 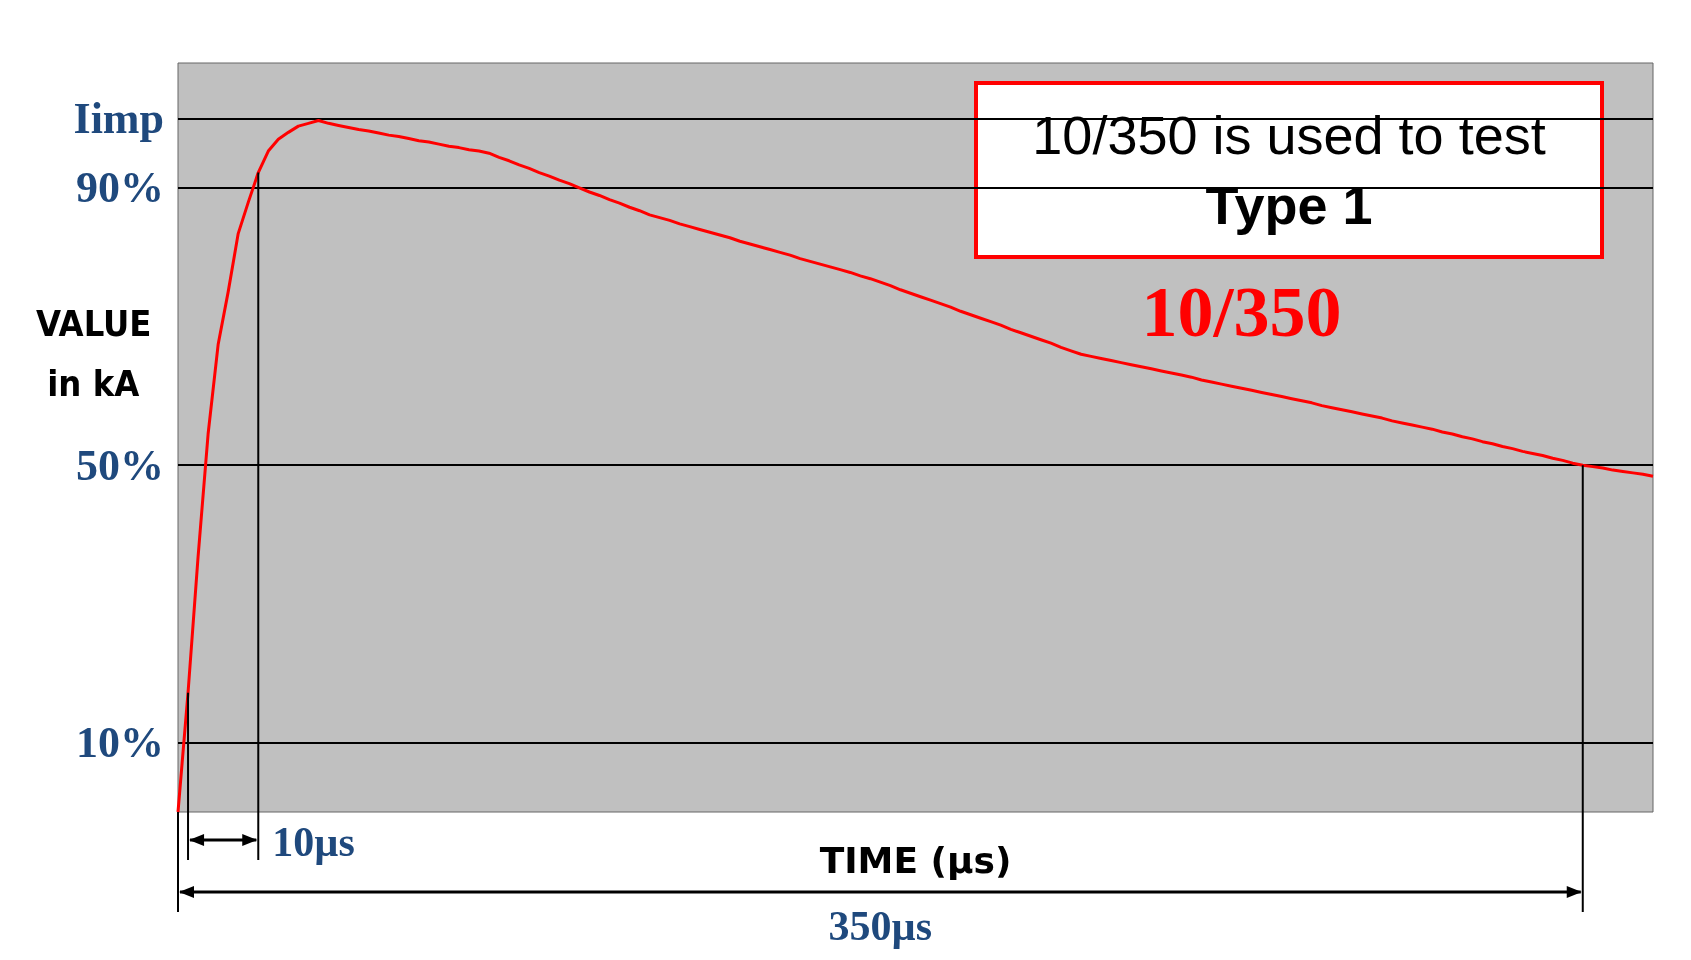 I want to click on text: 10µs, so click(x=313, y=842).